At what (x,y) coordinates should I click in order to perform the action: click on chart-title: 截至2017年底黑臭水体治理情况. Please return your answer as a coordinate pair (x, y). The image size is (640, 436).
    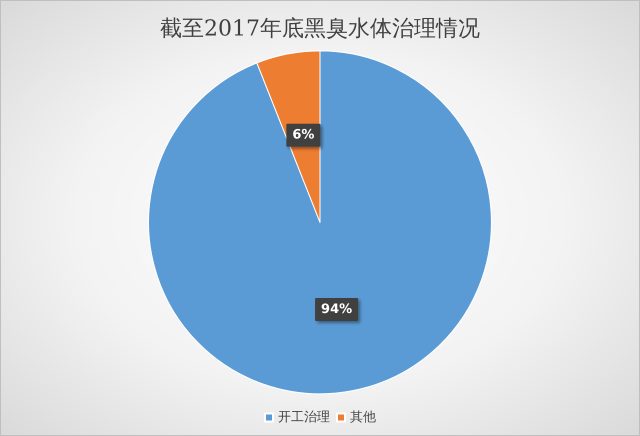
    Looking at the image, I should click on (320, 29).